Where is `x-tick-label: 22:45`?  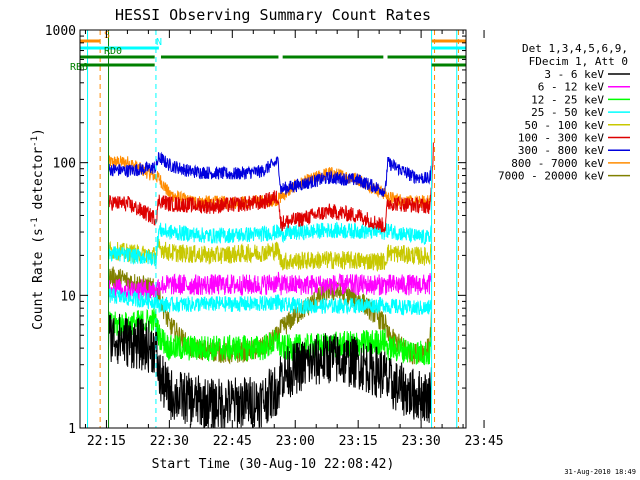 x-tick-label: 22:45 is located at coordinates (232, 441).